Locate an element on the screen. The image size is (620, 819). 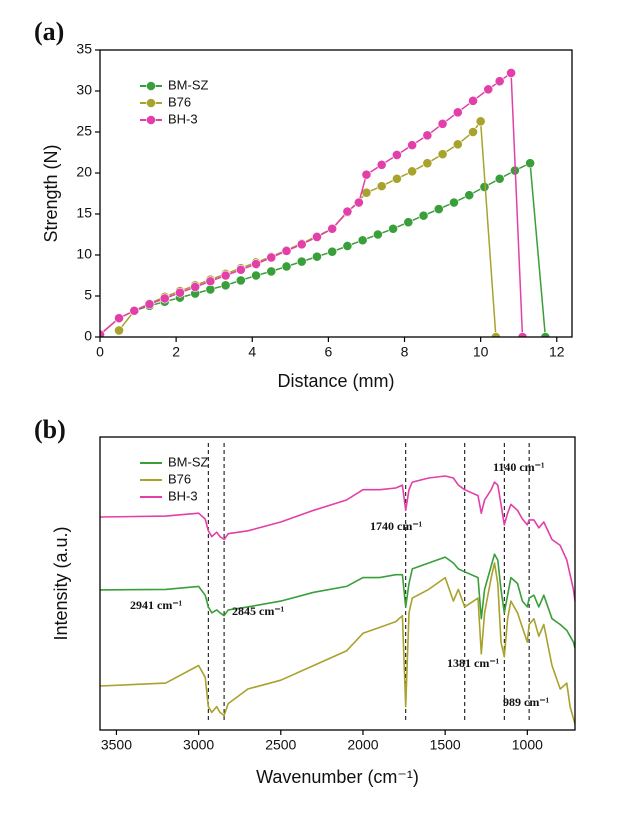
y-tick-label: 20 is located at coordinates (84, 172).